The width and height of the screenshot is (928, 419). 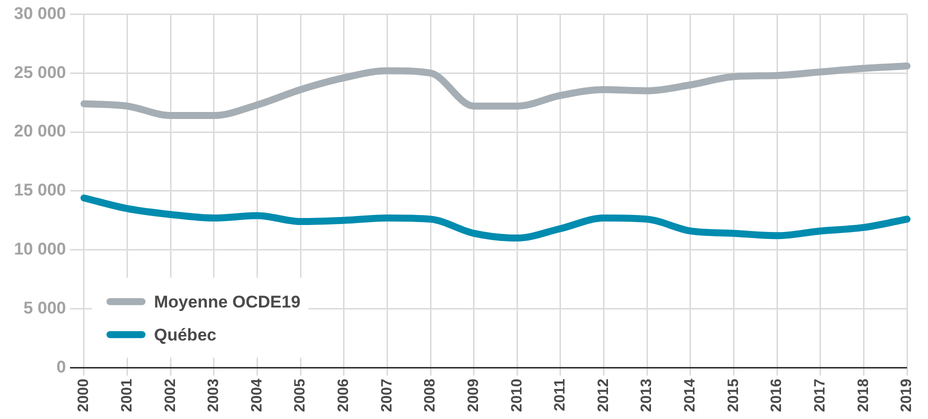 I want to click on x-tick-label: 2012, so click(x=603, y=395).